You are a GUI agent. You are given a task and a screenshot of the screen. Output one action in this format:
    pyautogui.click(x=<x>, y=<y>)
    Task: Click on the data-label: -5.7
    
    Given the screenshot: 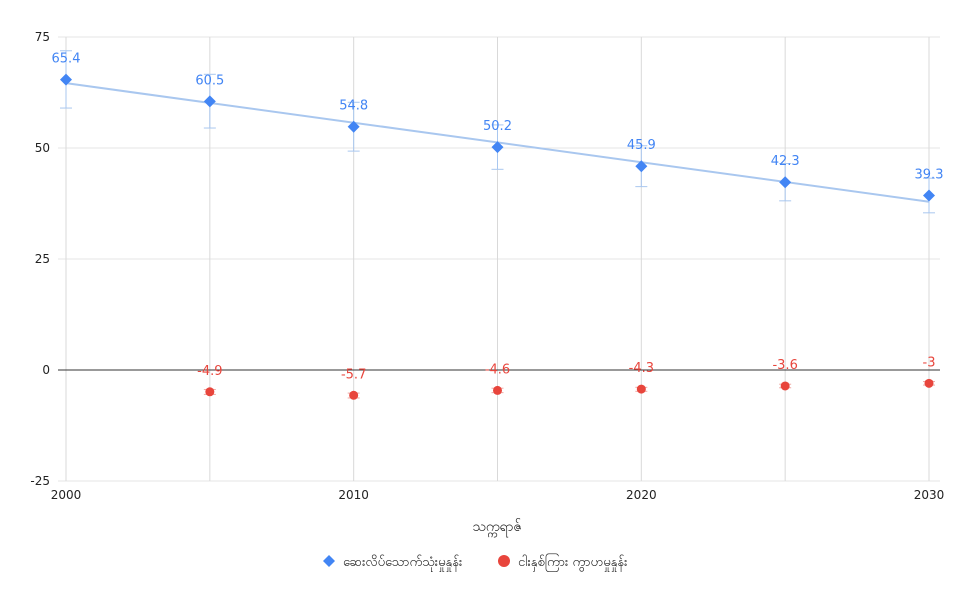 What is the action you would take?
    pyautogui.click(x=353, y=374)
    